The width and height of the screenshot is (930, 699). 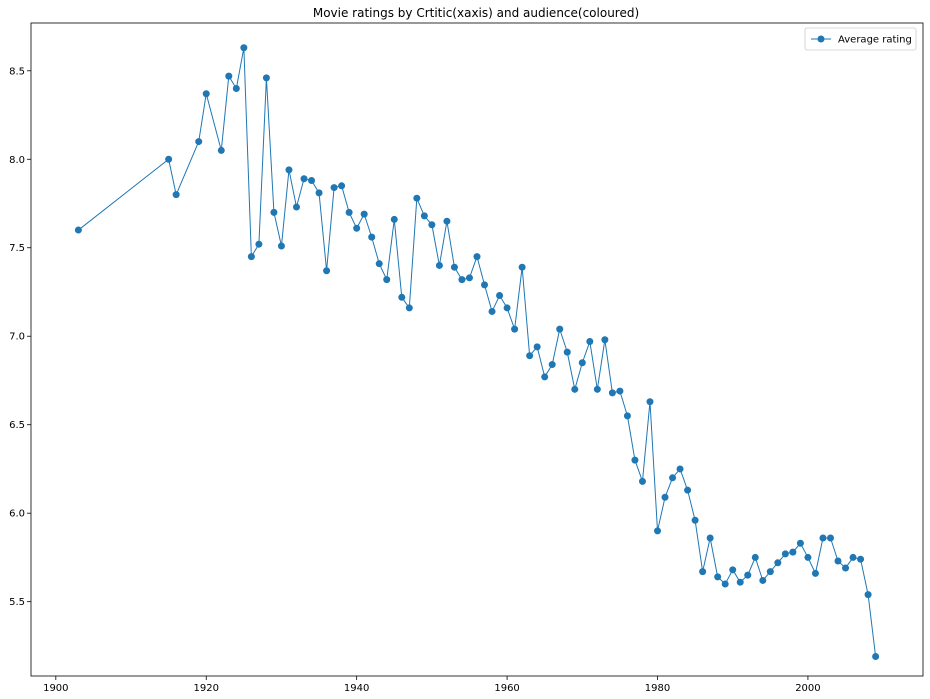 What do you see at coordinates (17, 160) in the screenshot?
I see `y-tick-label: 8.0` at bounding box center [17, 160].